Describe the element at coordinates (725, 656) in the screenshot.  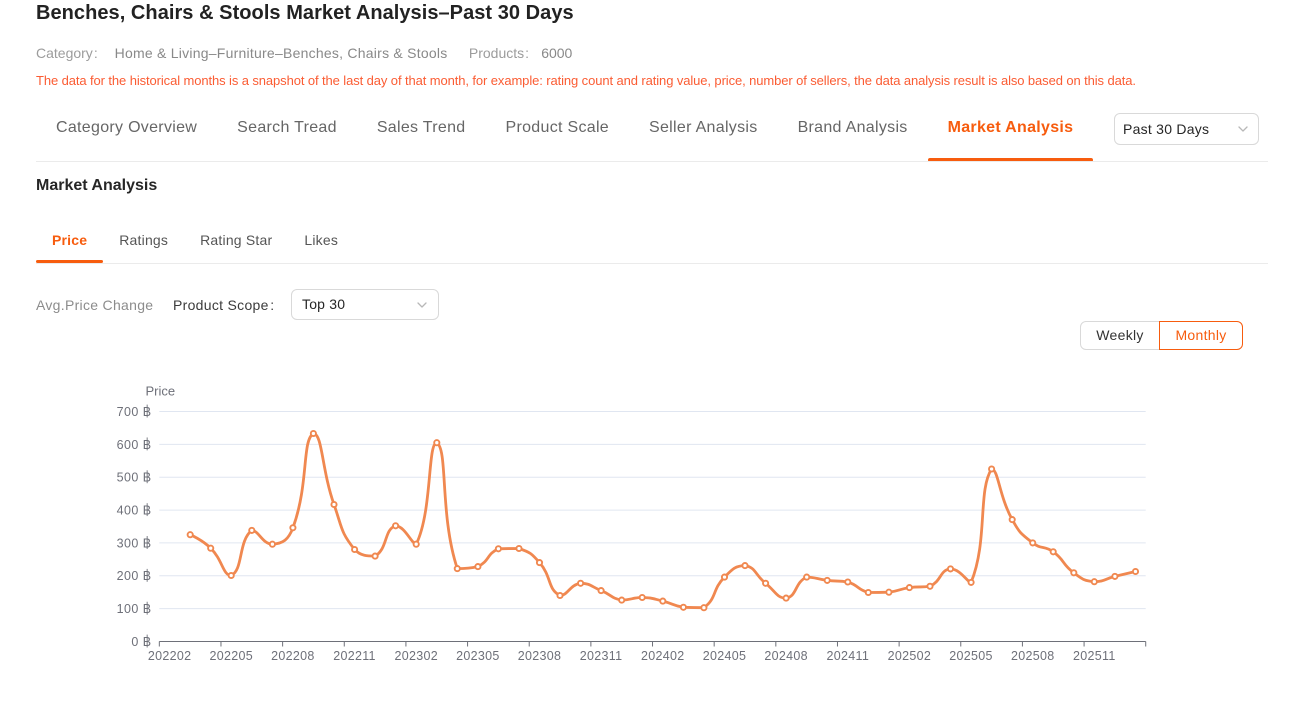
I see `svg-text: 202405` at that location.